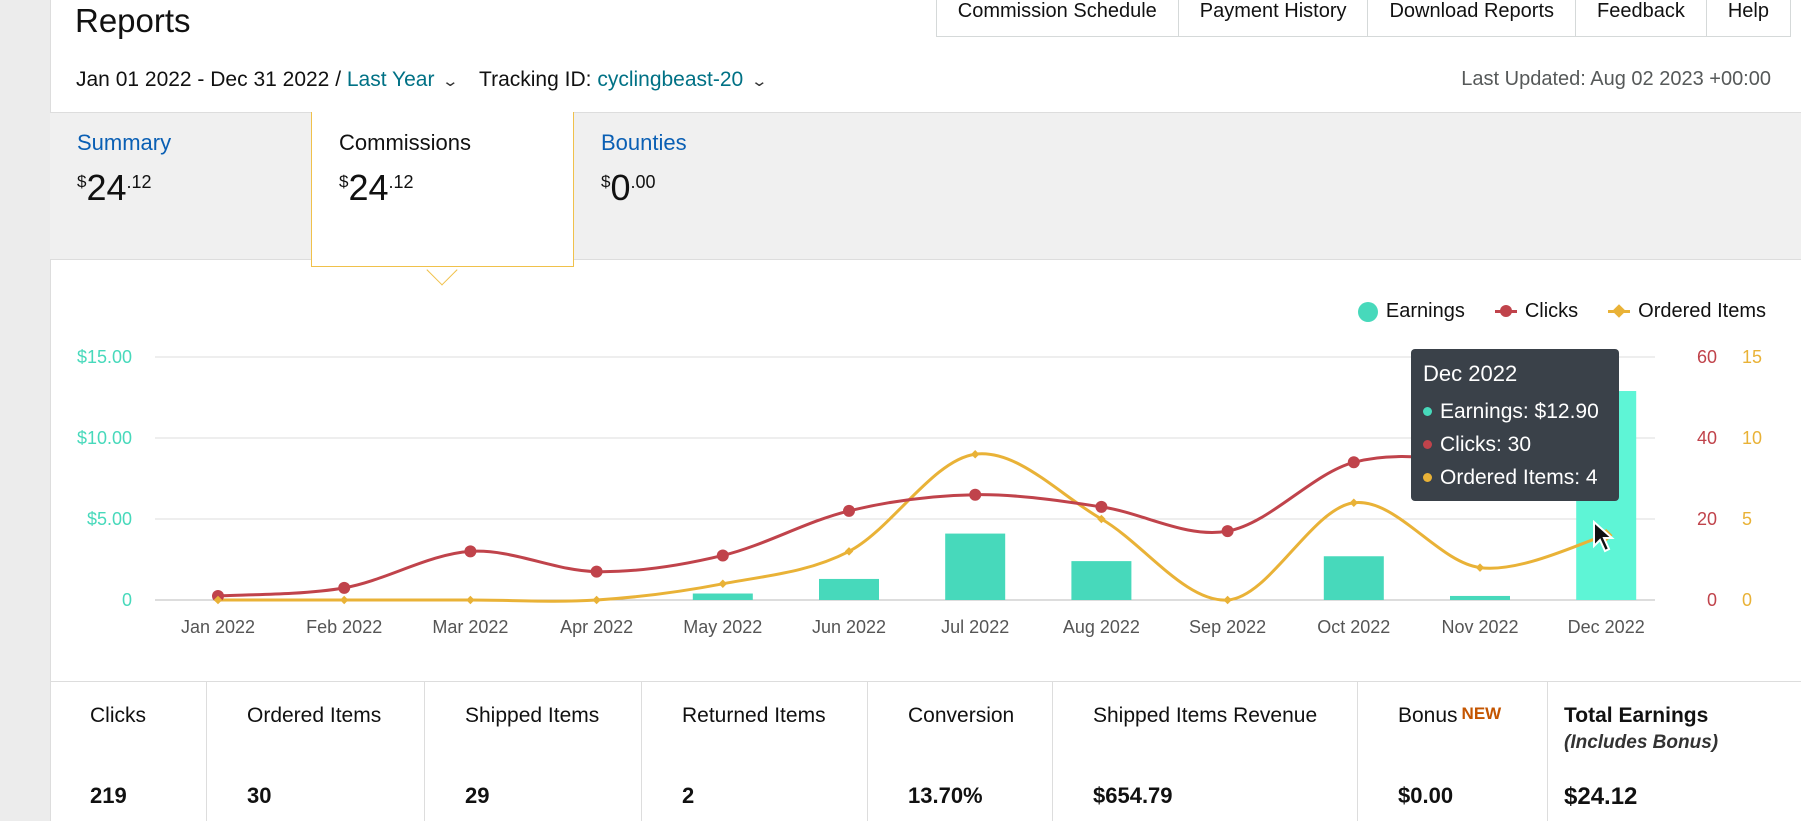  I want to click on stat-value: 219, so click(108, 795).